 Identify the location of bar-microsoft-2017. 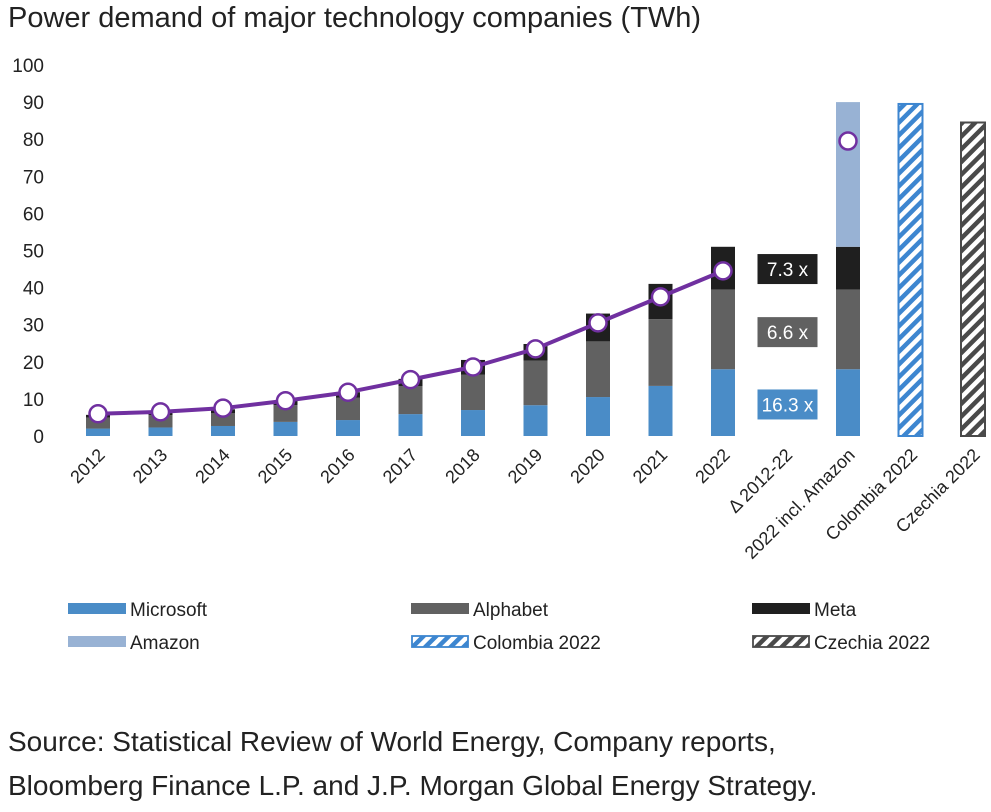
(410, 425).